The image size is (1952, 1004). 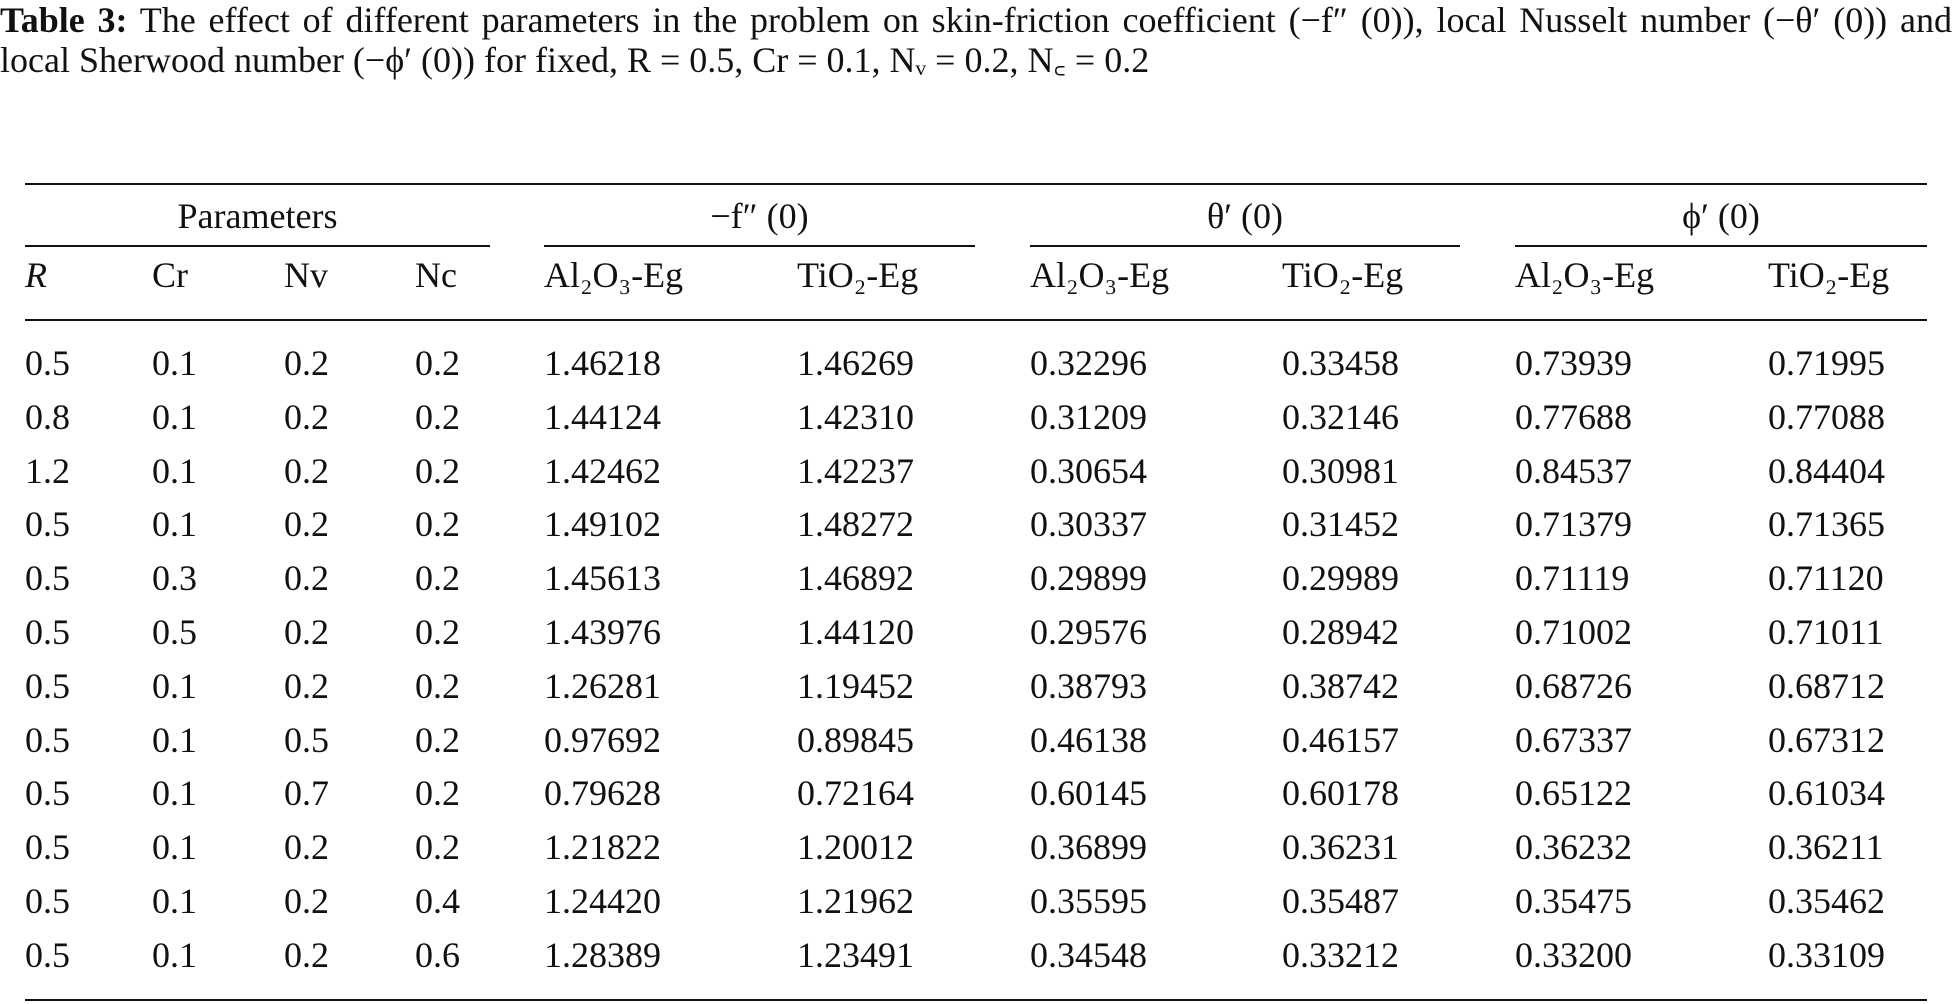 I want to click on table-cell: 0.89845, so click(x=855, y=739).